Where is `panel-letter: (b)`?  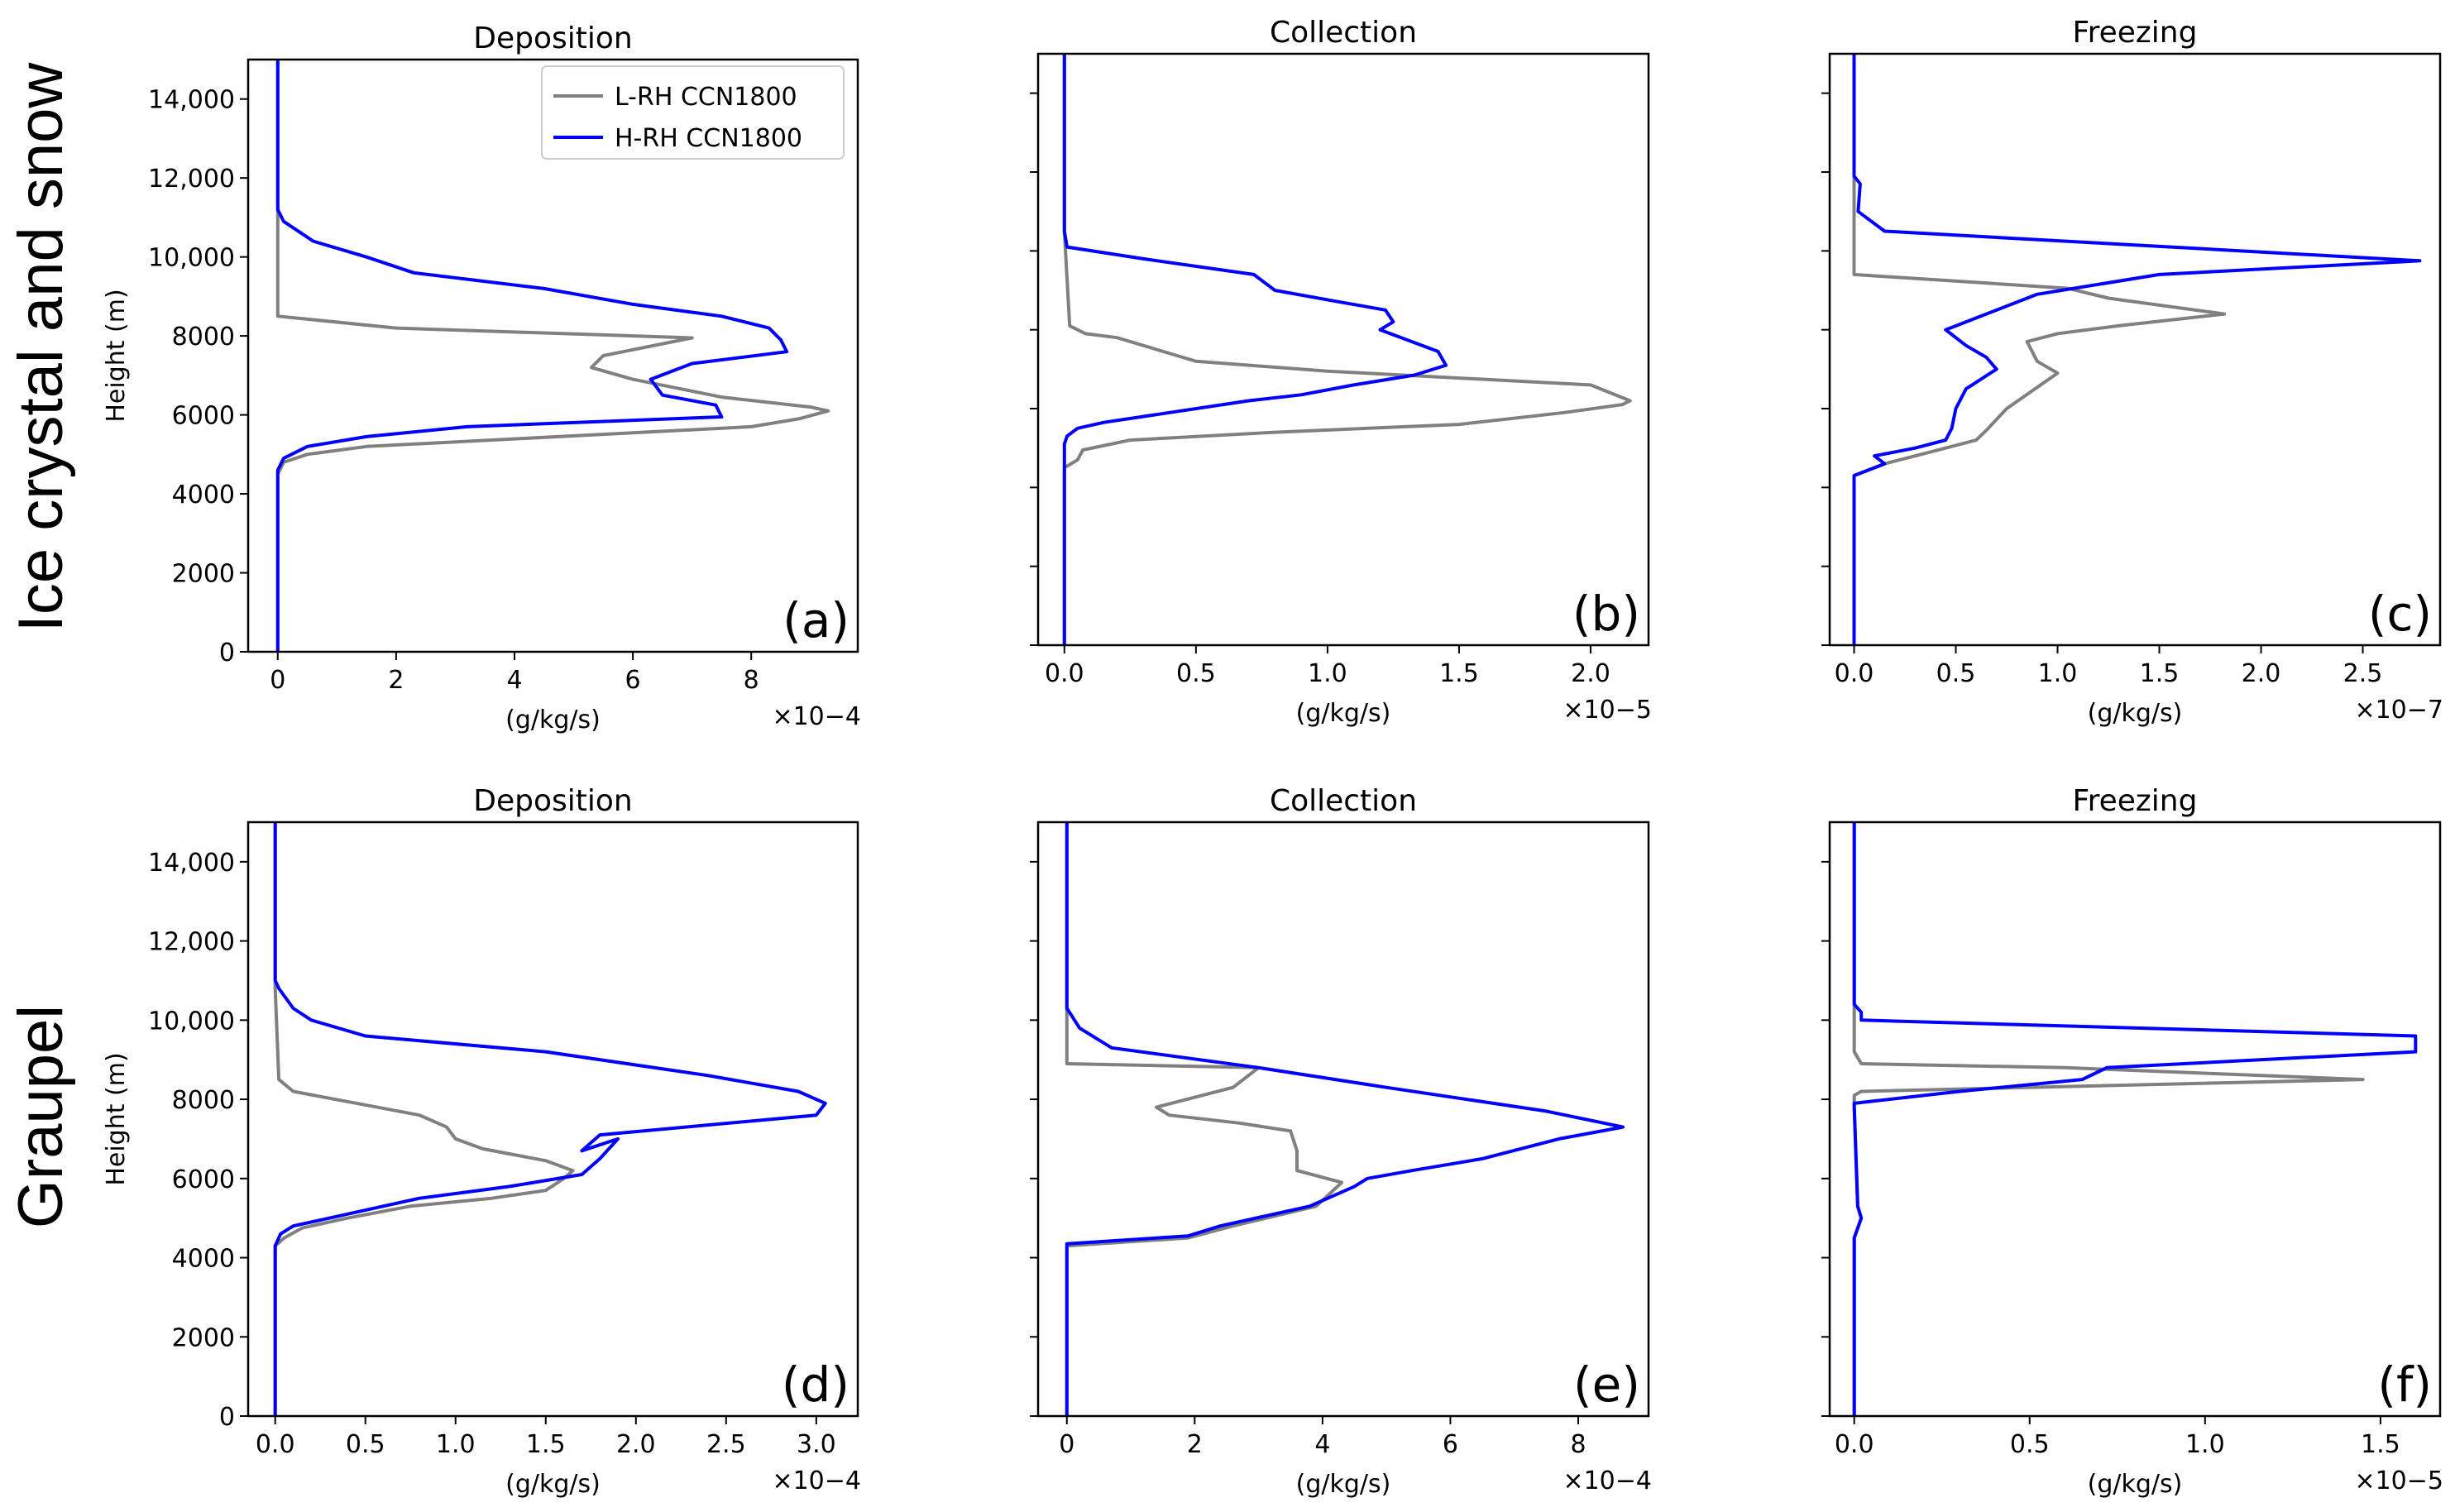
panel-letter: (b) is located at coordinates (1606, 614).